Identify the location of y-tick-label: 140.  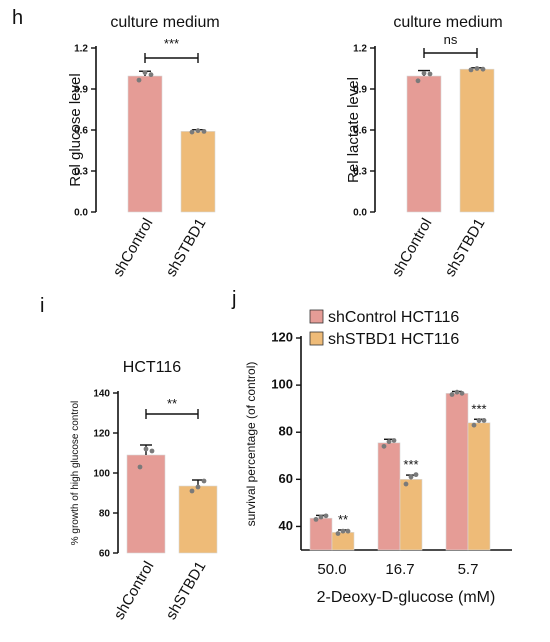
(101, 394).